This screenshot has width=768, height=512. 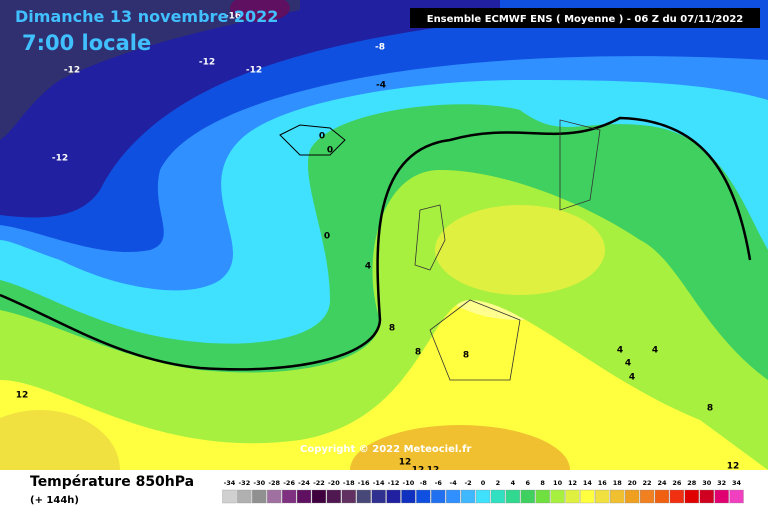 What do you see at coordinates (233, 17) in the screenshot?
I see `contour-label: -16` at bounding box center [233, 17].